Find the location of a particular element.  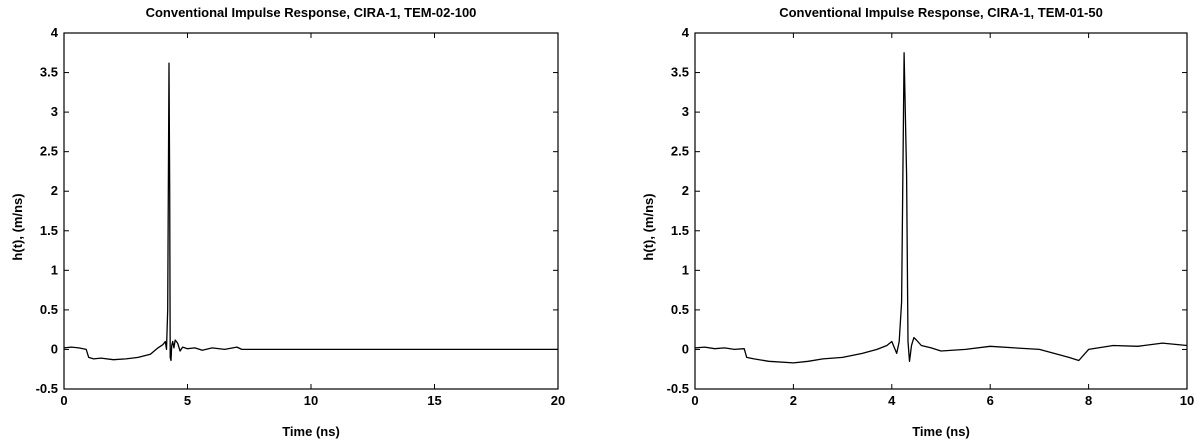

x-tick-label: 4 is located at coordinates (892, 400).